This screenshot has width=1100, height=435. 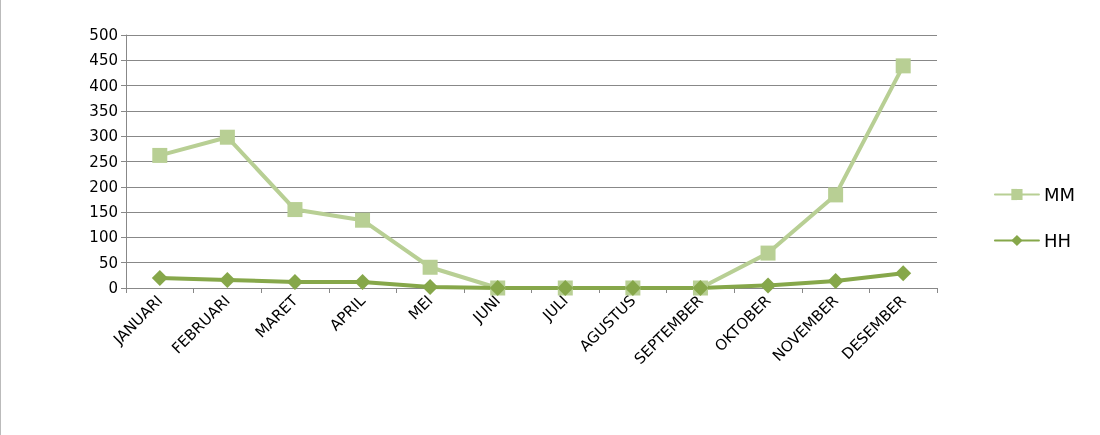 What do you see at coordinates (108, 262) in the screenshot?
I see `y-tick-label: 50` at bounding box center [108, 262].